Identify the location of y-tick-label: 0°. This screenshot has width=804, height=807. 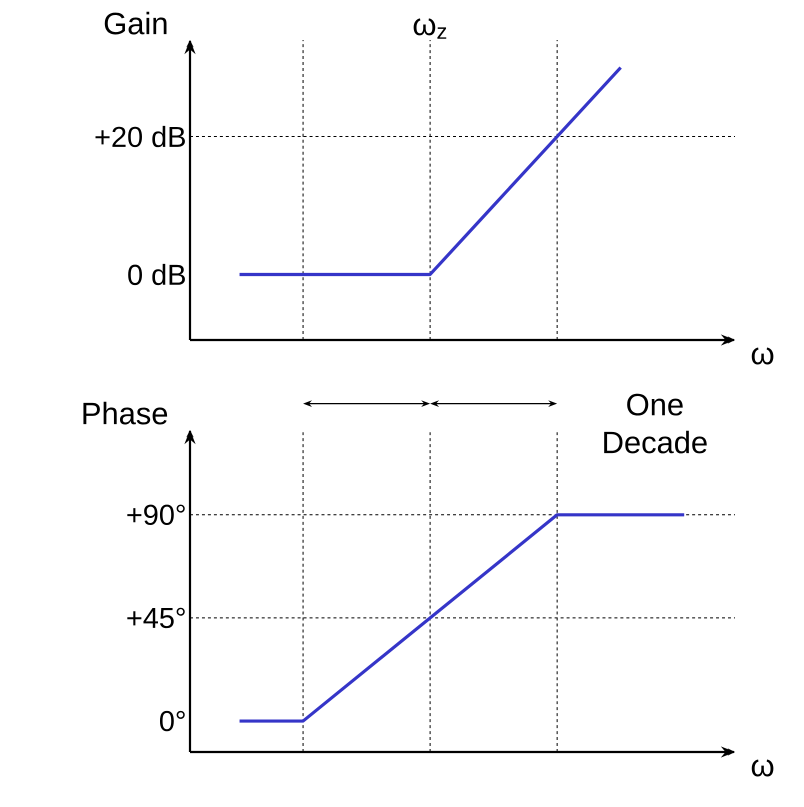
(172, 721).